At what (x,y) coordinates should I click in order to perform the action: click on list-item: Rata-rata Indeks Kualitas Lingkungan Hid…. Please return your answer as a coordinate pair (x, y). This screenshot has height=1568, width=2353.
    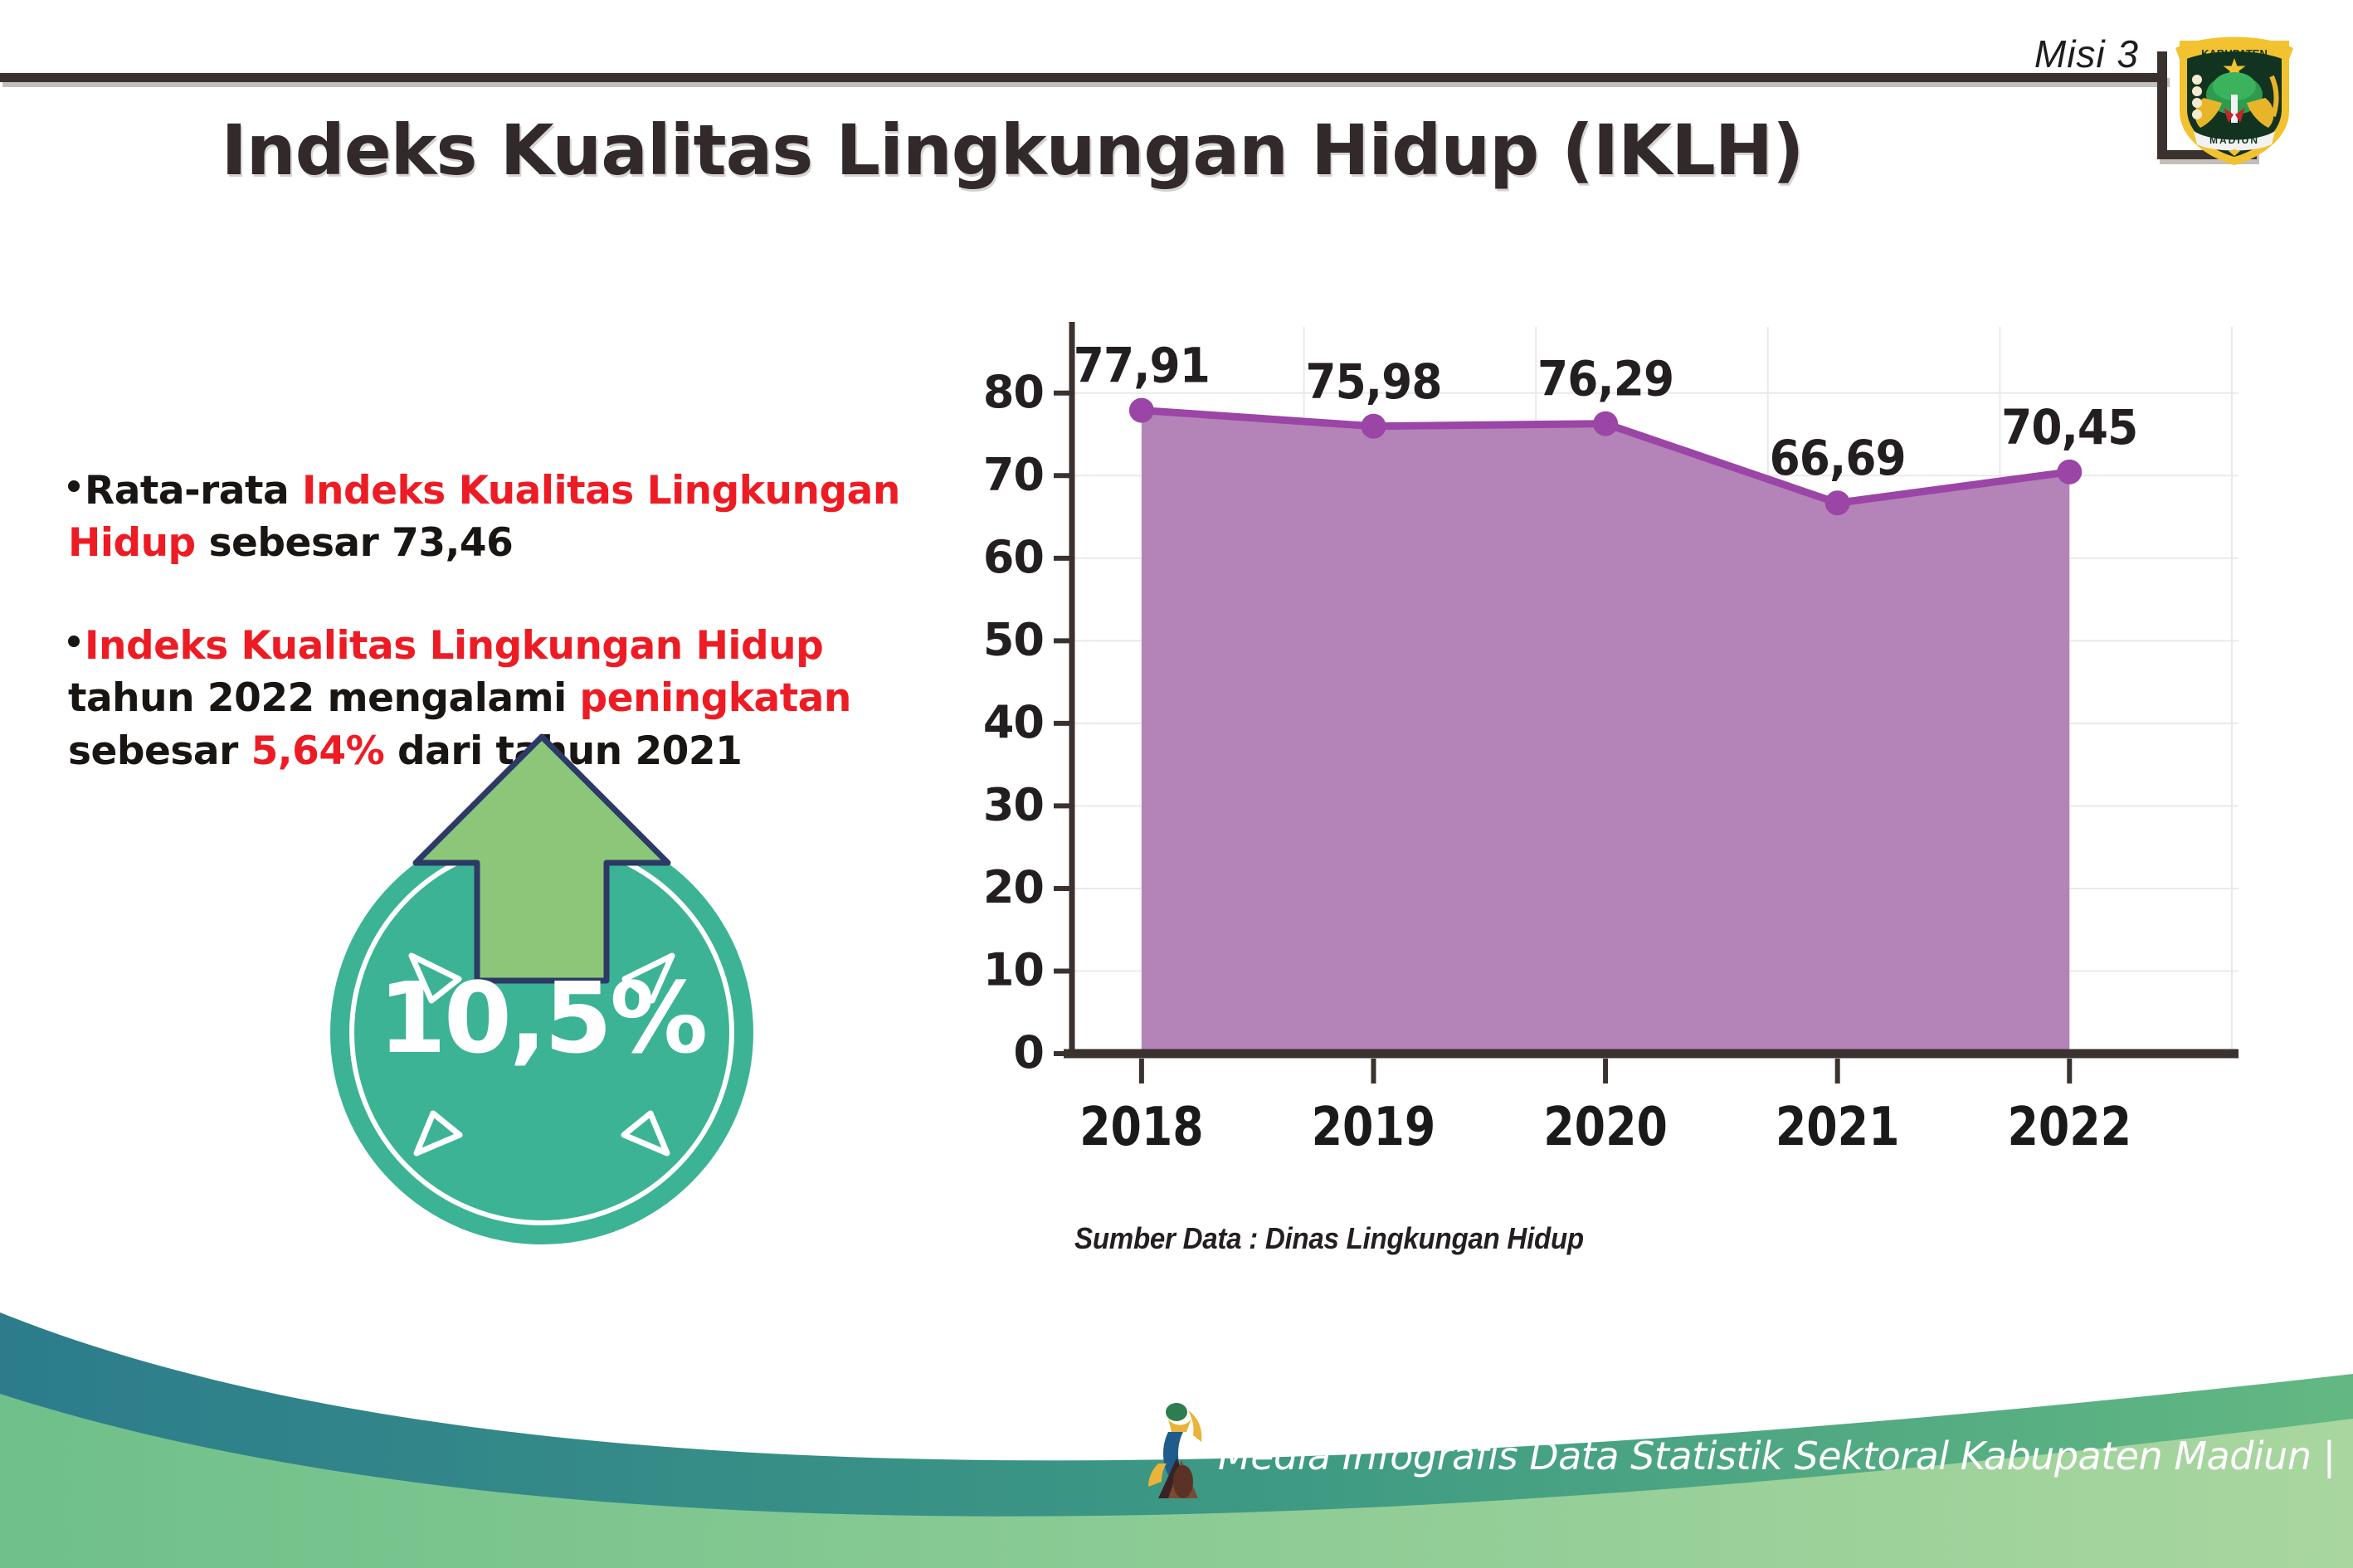
    Looking at the image, I should click on (508, 517).